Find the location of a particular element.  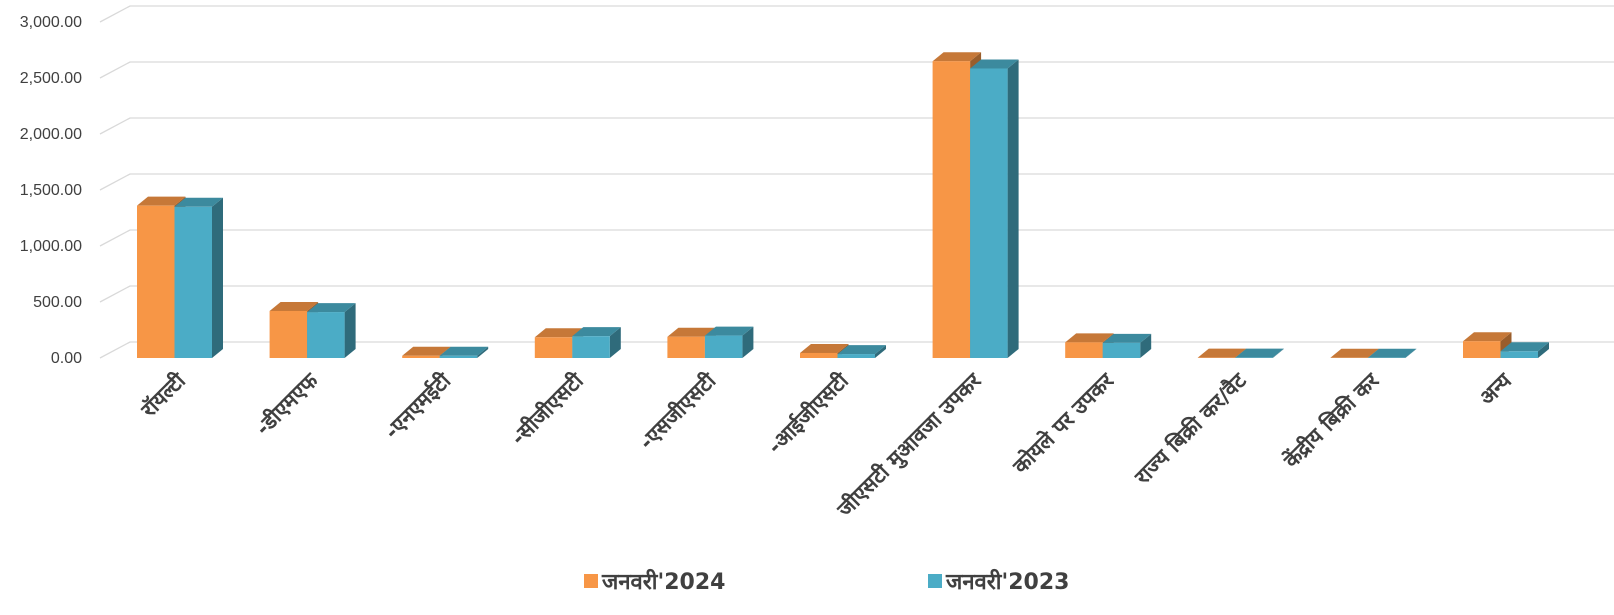

y-tick-label: 2,500.00 is located at coordinates (51, 78).